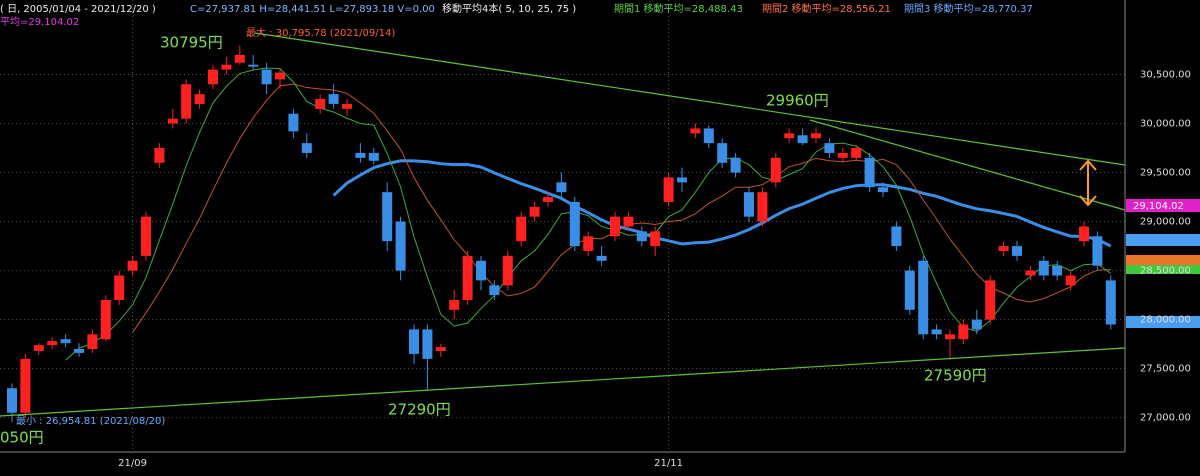  What do you see at coordinates (419, 410) in the screenshot?
I see `annotation: 27290円` at bounding box center [419, 410].